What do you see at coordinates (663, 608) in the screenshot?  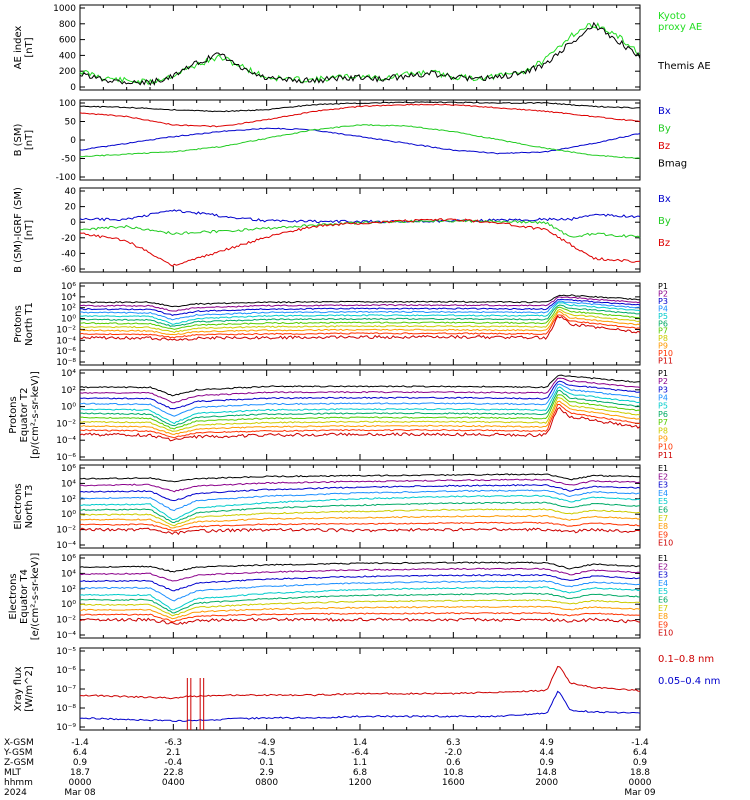 I see `legend-entry: E7` at bounding box center [663, 608].